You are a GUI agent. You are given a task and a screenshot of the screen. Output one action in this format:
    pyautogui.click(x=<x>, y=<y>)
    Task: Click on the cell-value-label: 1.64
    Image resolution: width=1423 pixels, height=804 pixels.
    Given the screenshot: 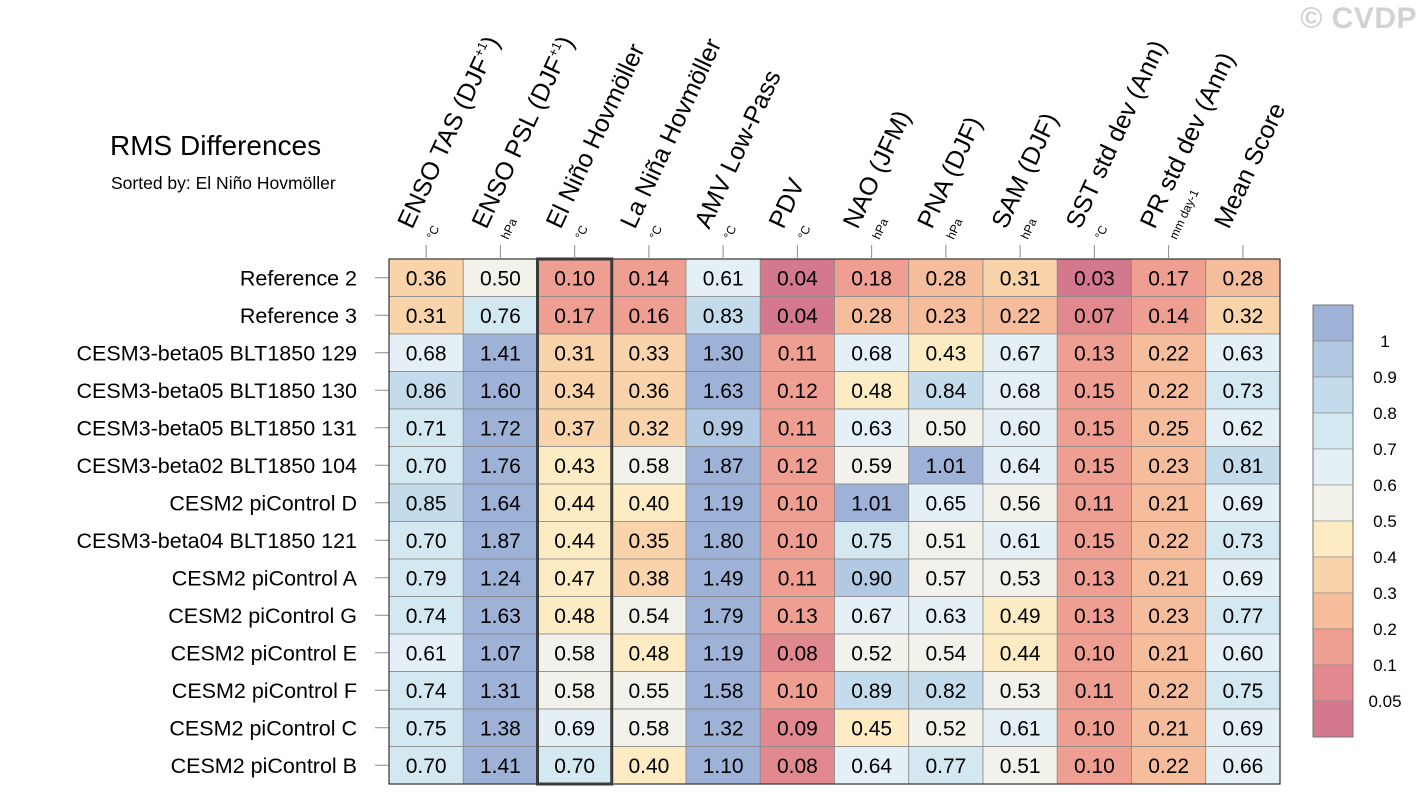 What is the action you would take?
    pyautogui.click(x=500, y=503)
    